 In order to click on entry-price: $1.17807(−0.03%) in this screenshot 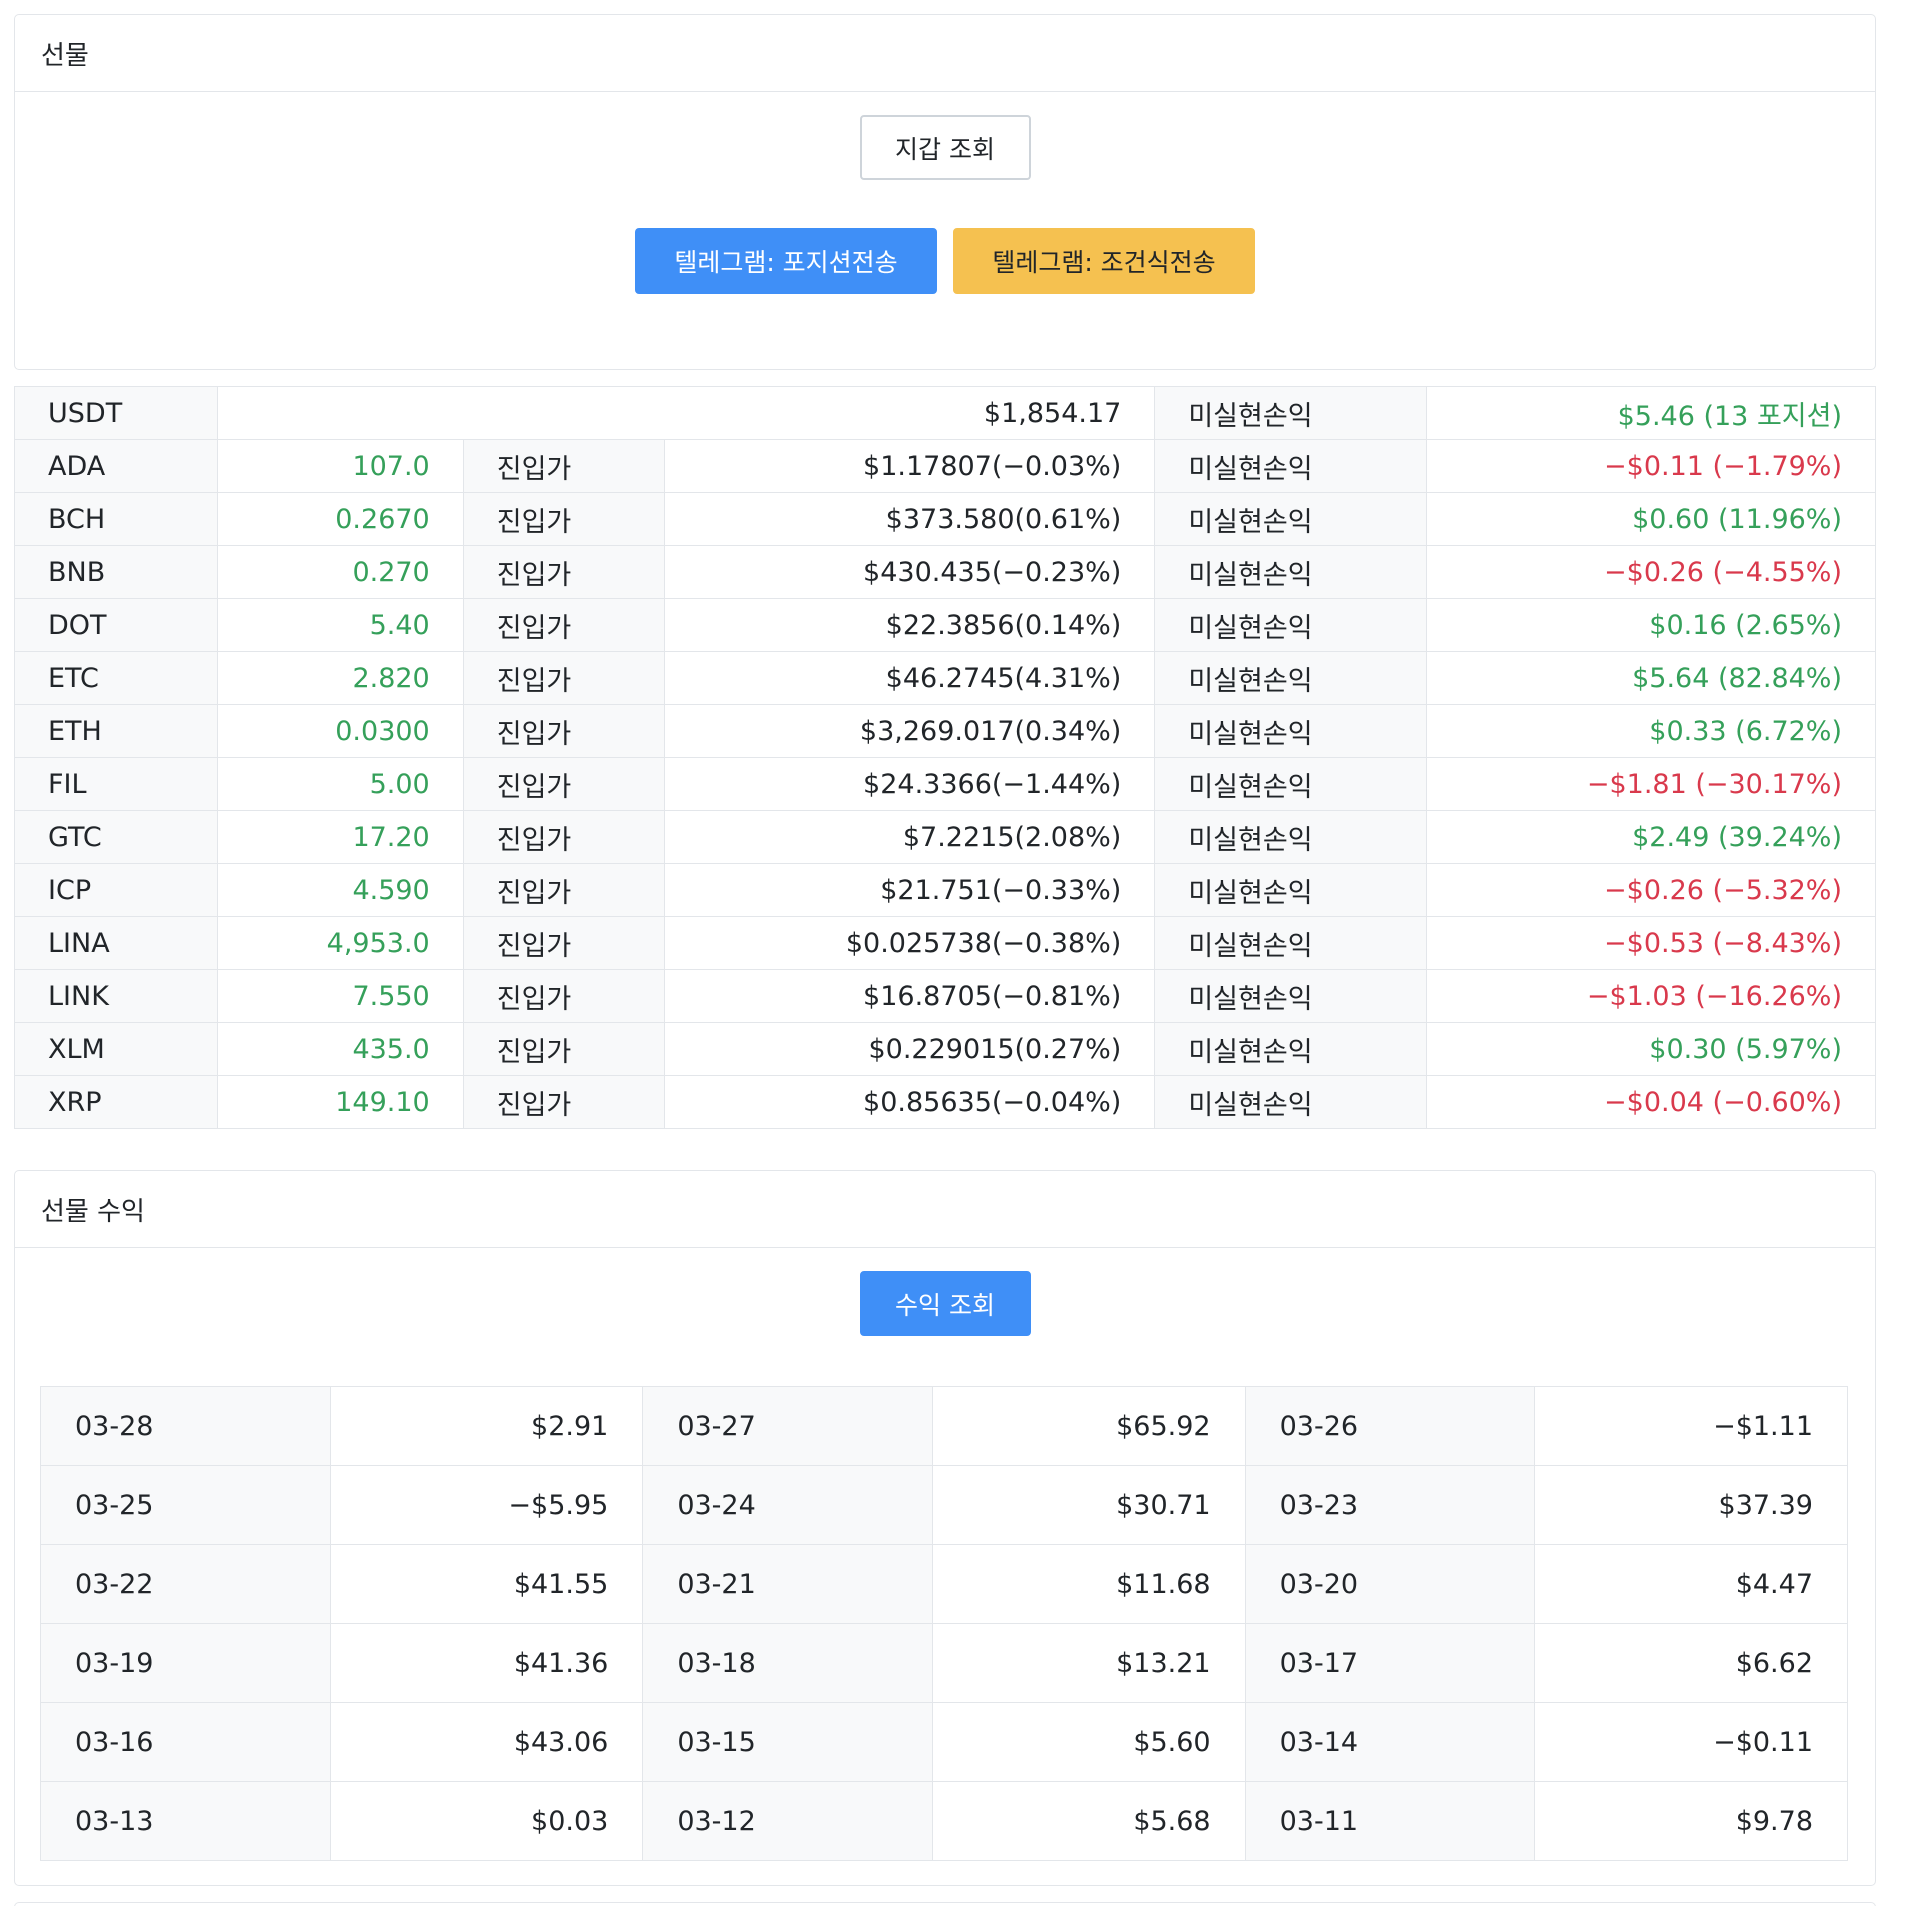, I will do `click(909, 466)`.